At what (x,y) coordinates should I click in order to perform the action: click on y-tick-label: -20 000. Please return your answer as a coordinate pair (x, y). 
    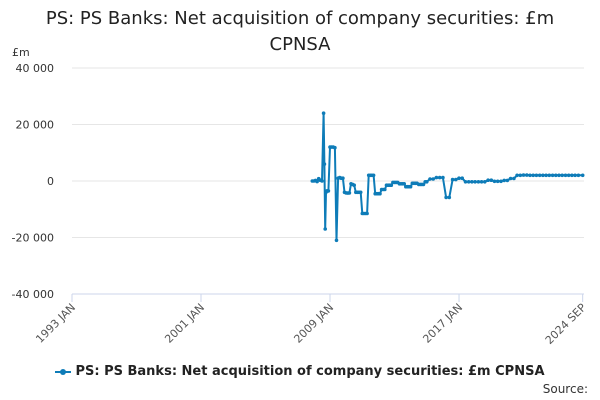
    Looking at the image, I should click on (33, 238).